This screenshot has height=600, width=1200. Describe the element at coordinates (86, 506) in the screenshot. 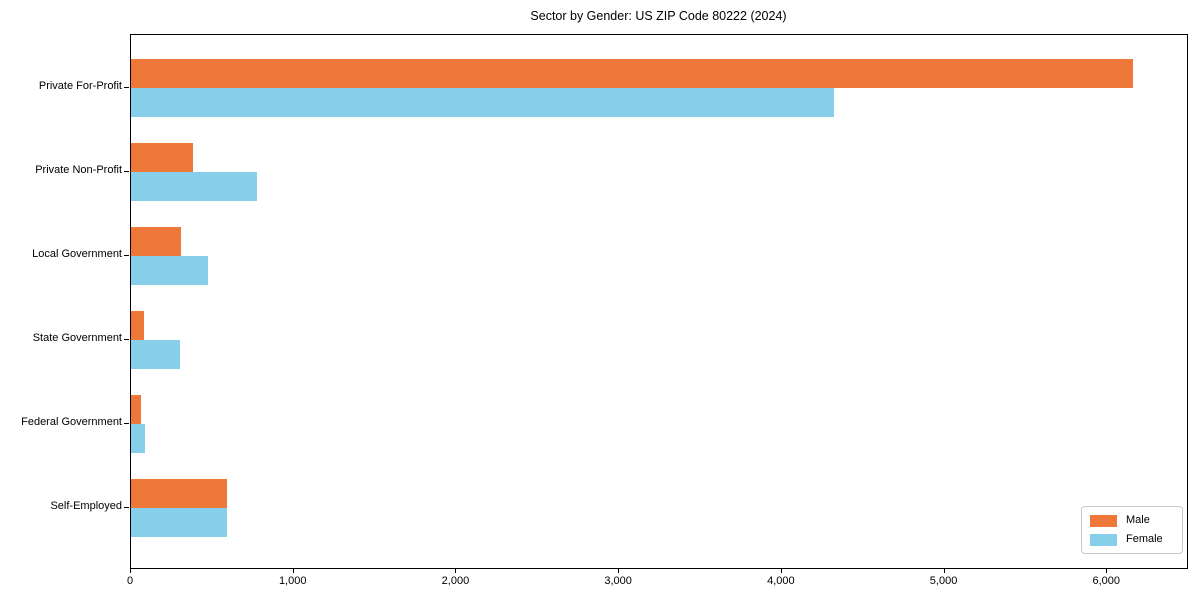

I see `y-tick-label: Self-Employed` at that location.